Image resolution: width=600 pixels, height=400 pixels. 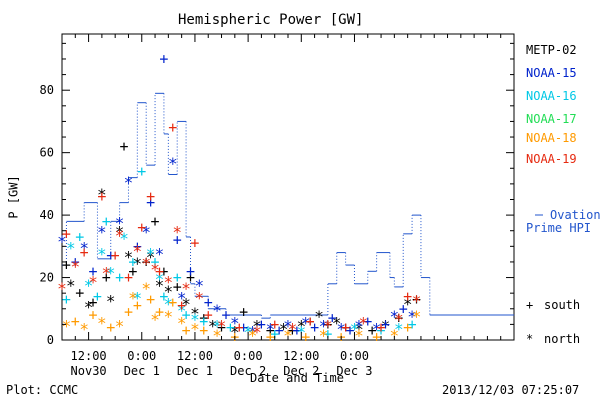 What do you see at coordinates (47, 90) in the screenshot?
I see `y-tick-label: 80` at bounding box center [47, 90].